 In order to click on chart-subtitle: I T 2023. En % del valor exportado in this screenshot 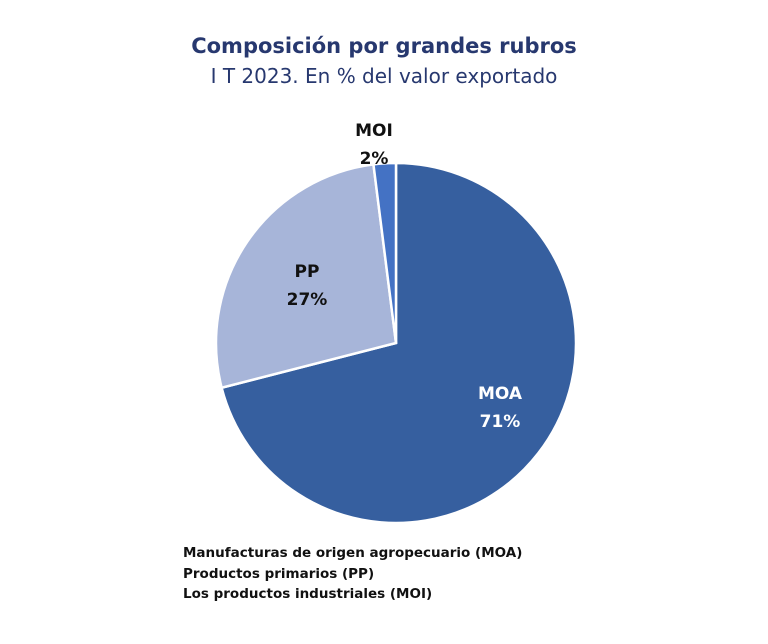, I will do `click(384, 76)`.